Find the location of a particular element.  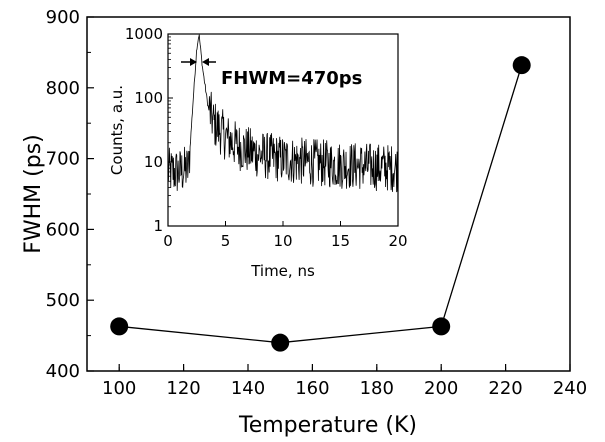

main-x-axis-label: Temperature (K) is located at coordinates (327, 425).